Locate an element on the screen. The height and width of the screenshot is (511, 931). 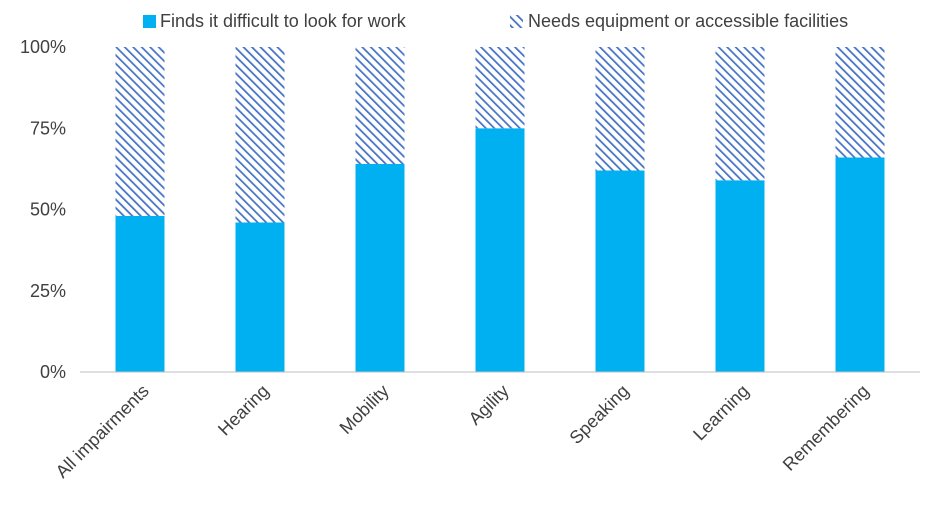
bar-needs-equipment-hearing is located at coordinates (260, 135).